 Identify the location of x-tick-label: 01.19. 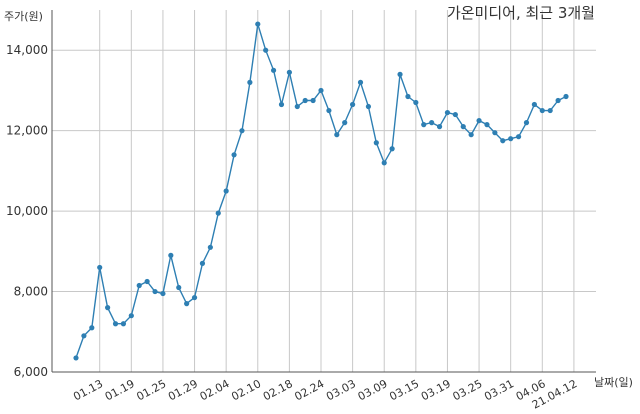
(120, 390).